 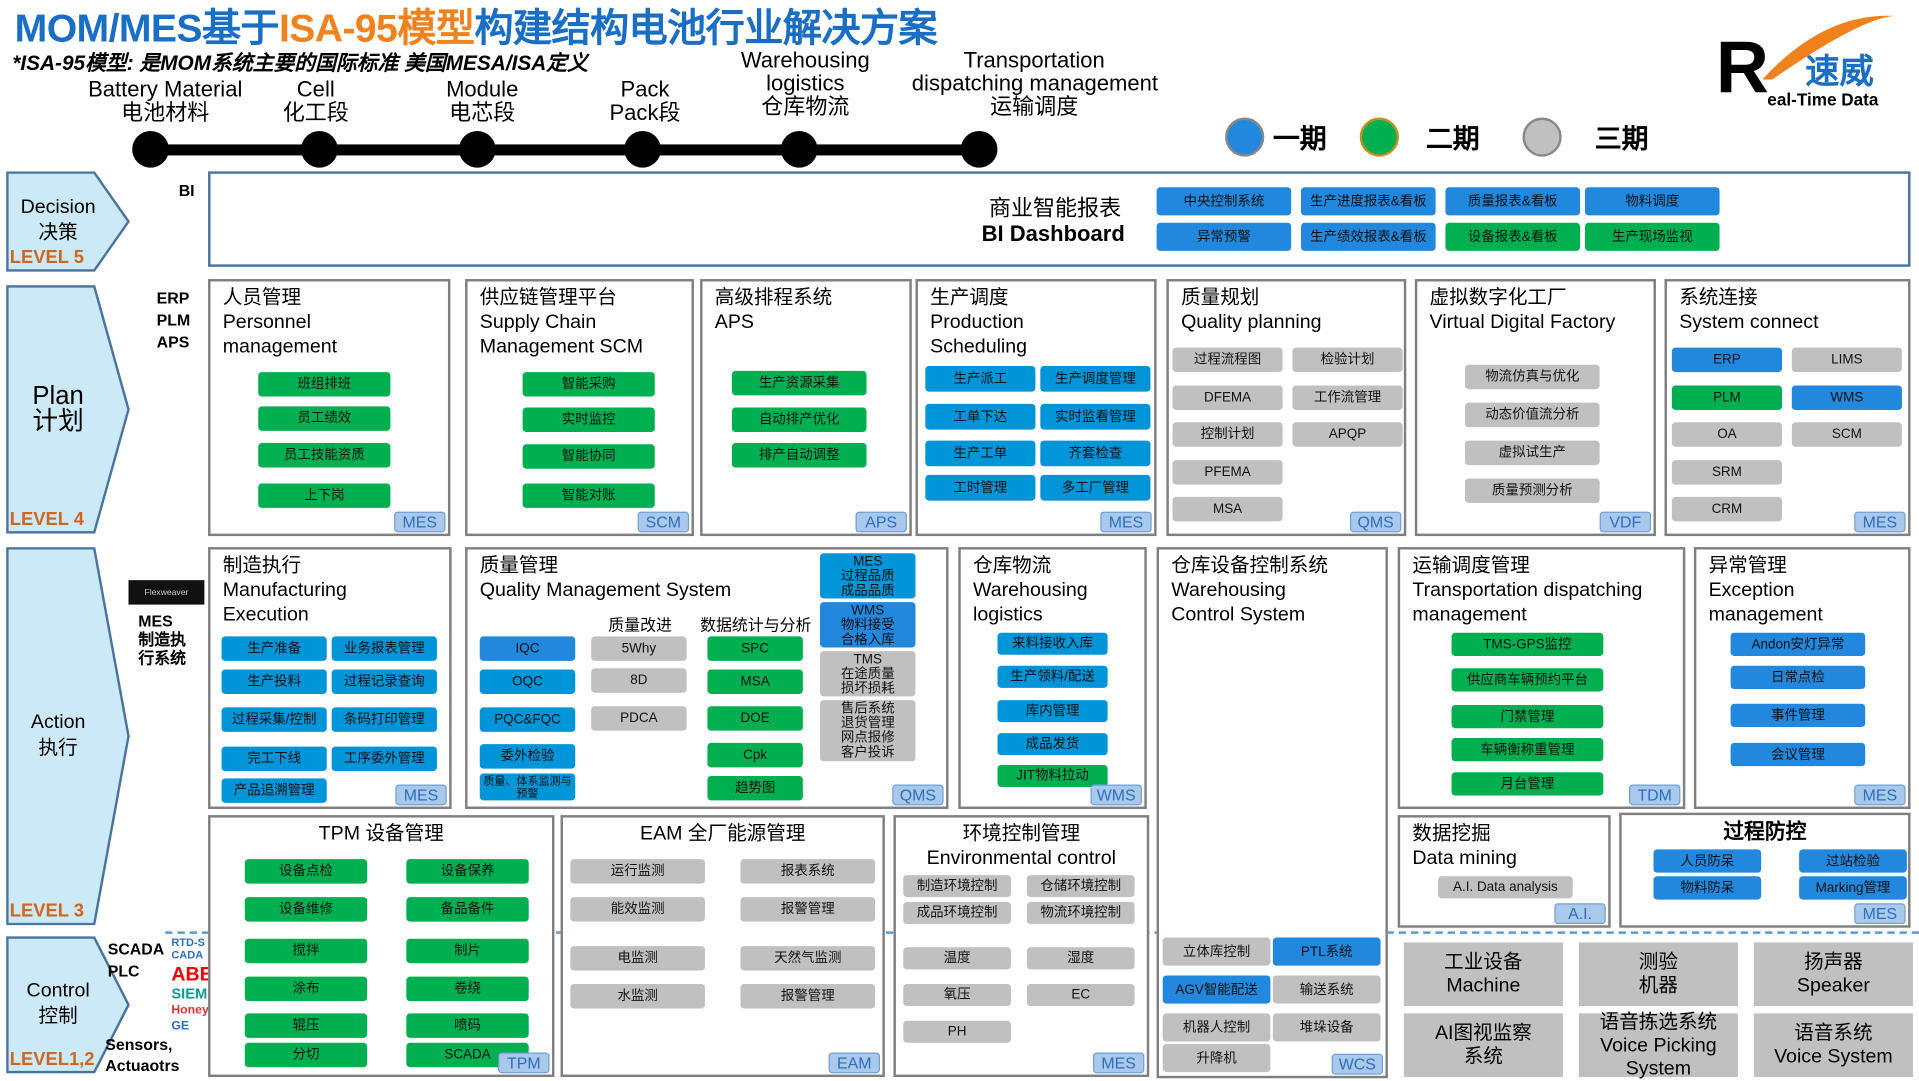 What do you see at coordinates (1216, 989) in the screenshot?
I see `module-button: AGV智能配送` at bounding box center [1216, 989].